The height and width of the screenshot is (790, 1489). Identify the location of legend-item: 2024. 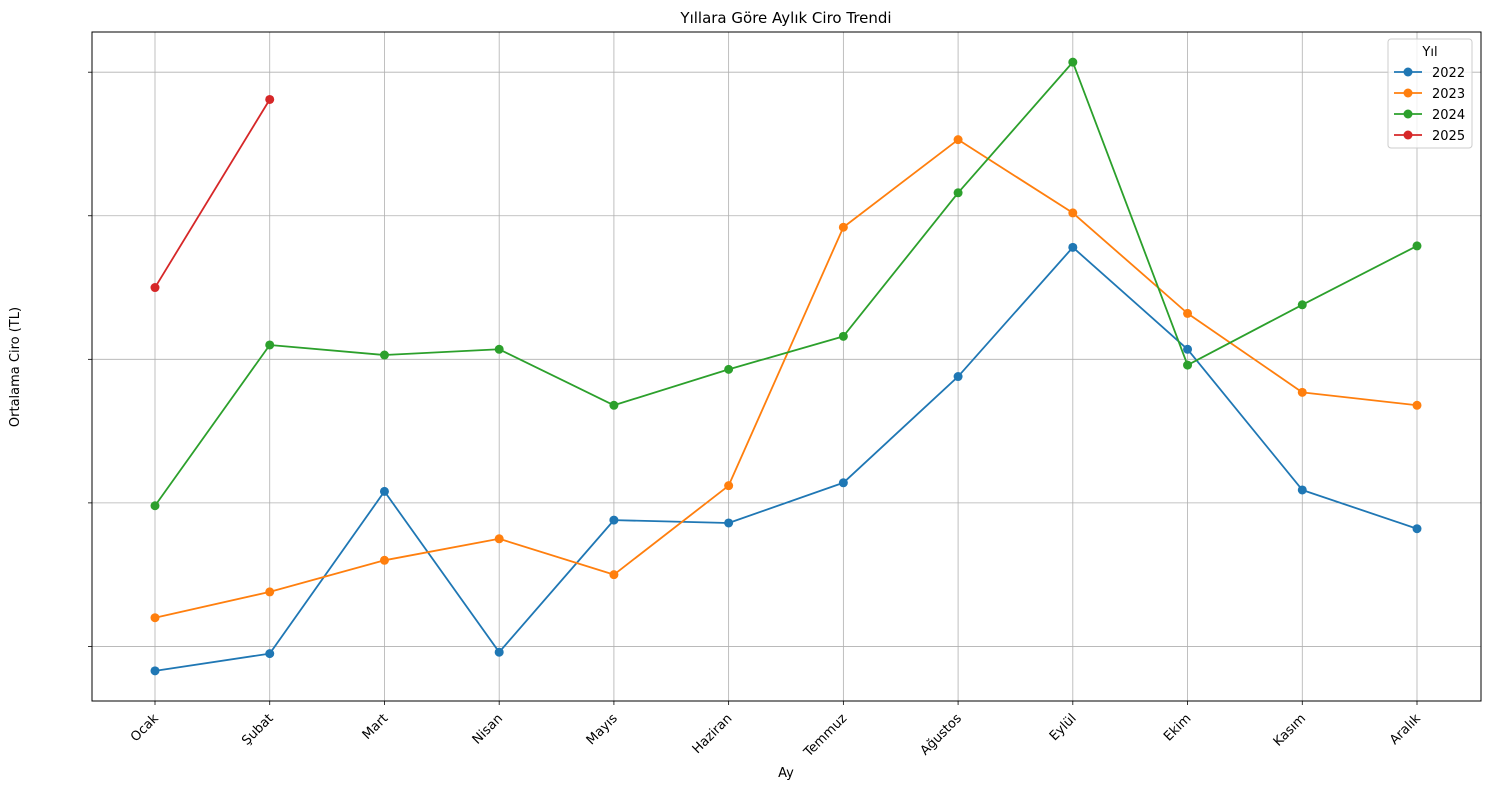
(1429, 115).